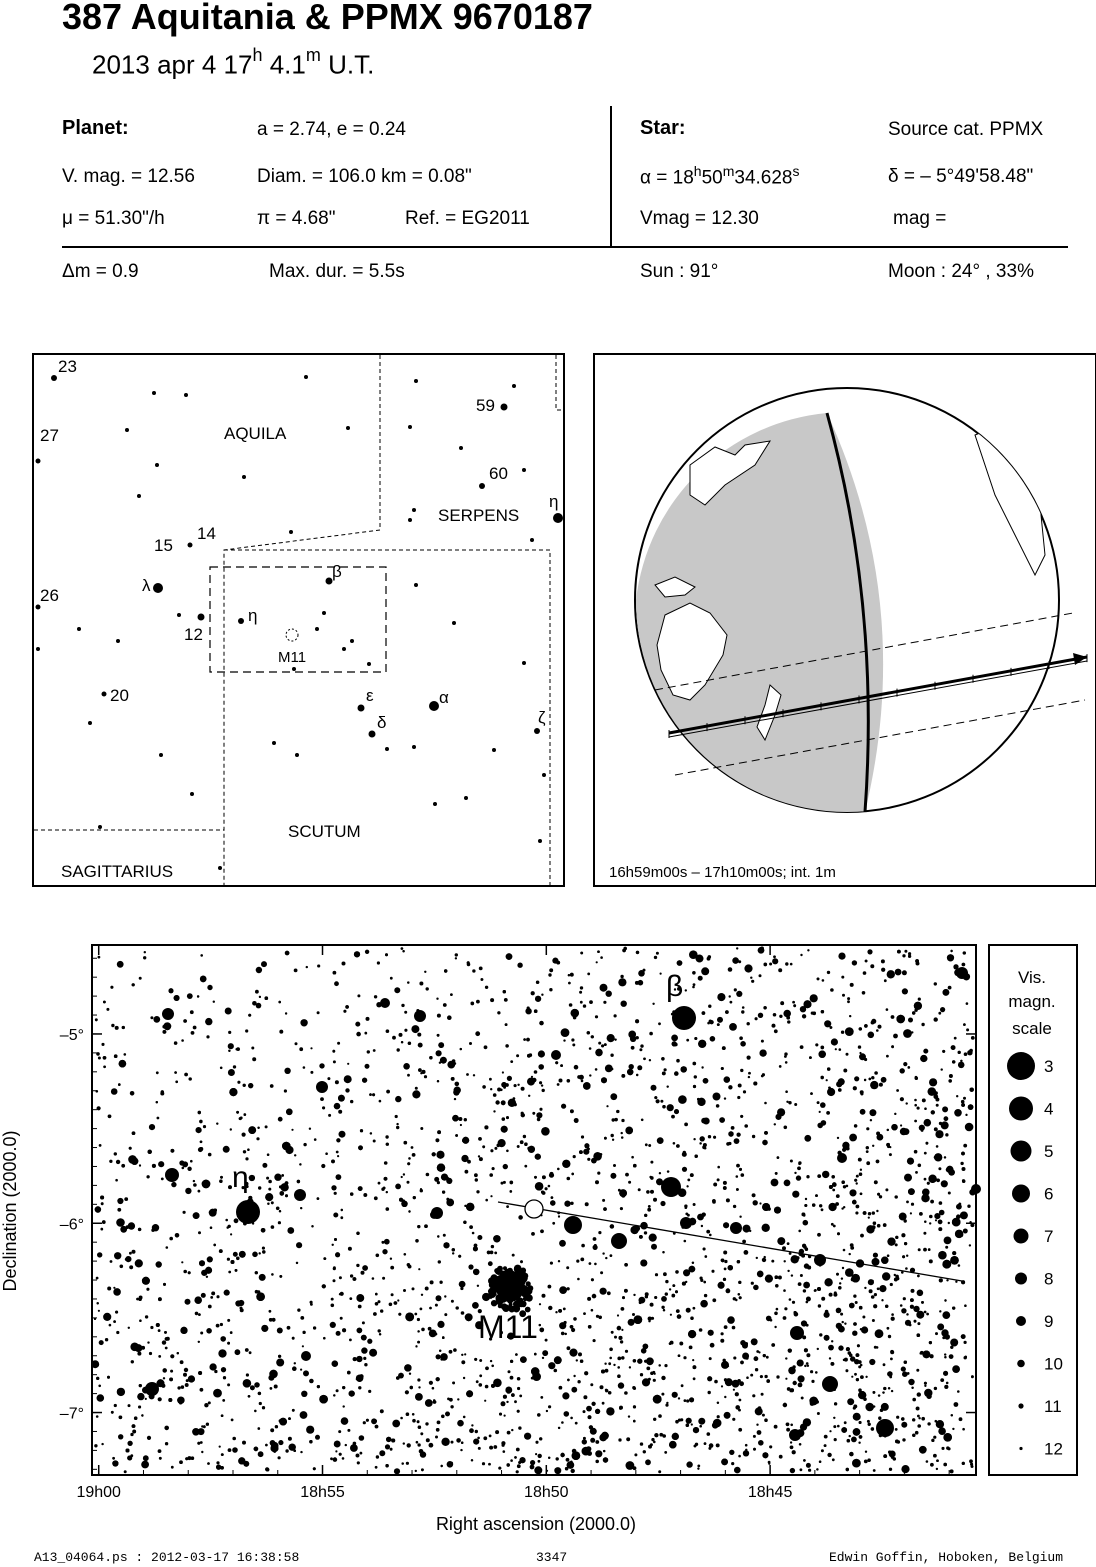  What do you see at coordinates (730, 473) in the screenshot?
I see `asia-coast-shape` at bounding box center [730, 473].